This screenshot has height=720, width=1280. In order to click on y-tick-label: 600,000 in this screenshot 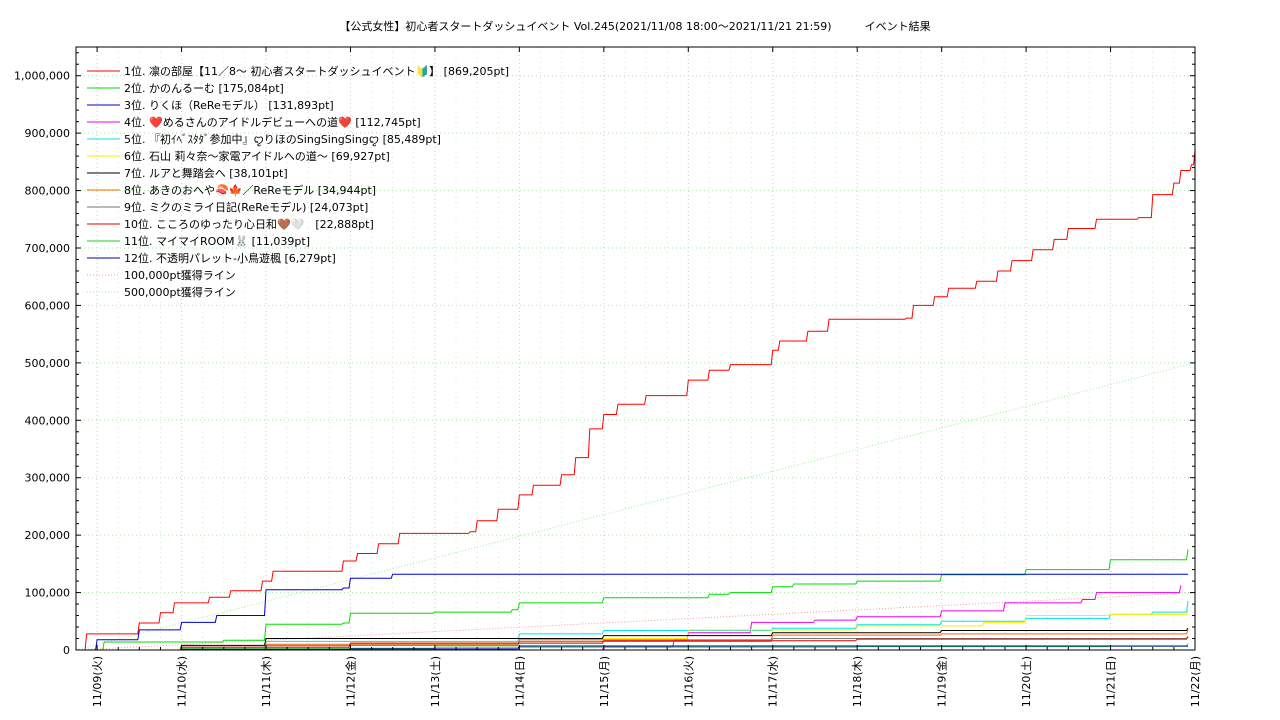, I will do `click(48, 305)`.